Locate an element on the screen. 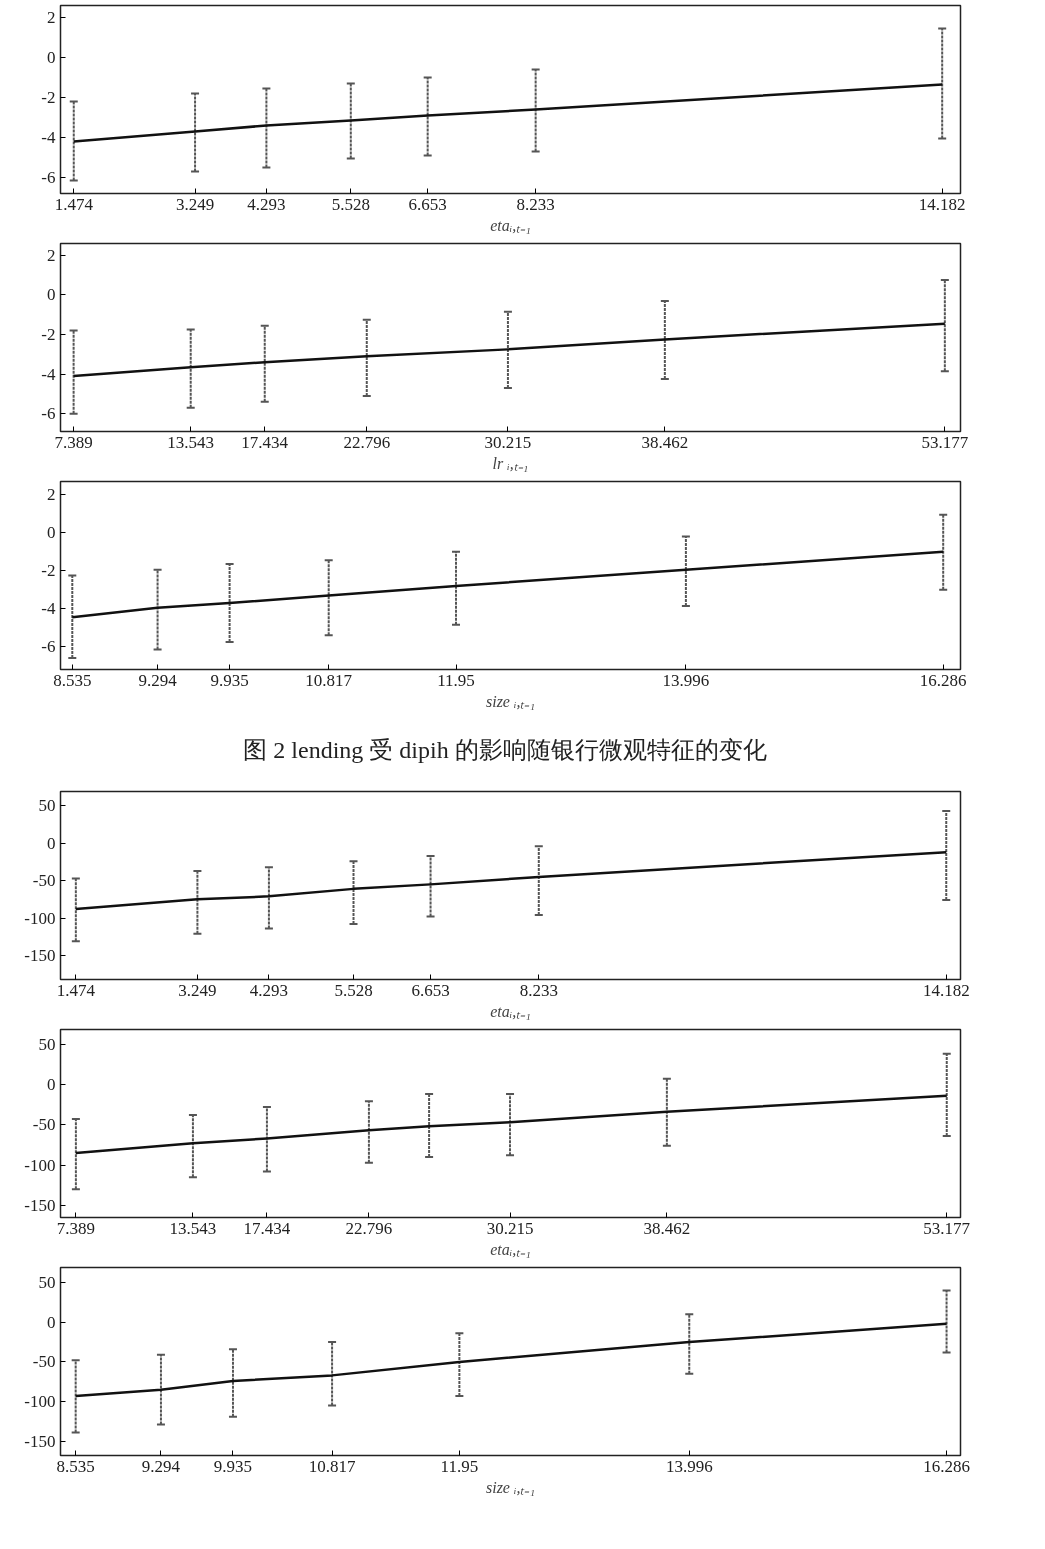 Image resolution: width=1045 pixels, height=1549 pixels. caption: 图 2 lending 受 dipih 的影响随银行微观特征的变化 is located at coordinates (505, 750).